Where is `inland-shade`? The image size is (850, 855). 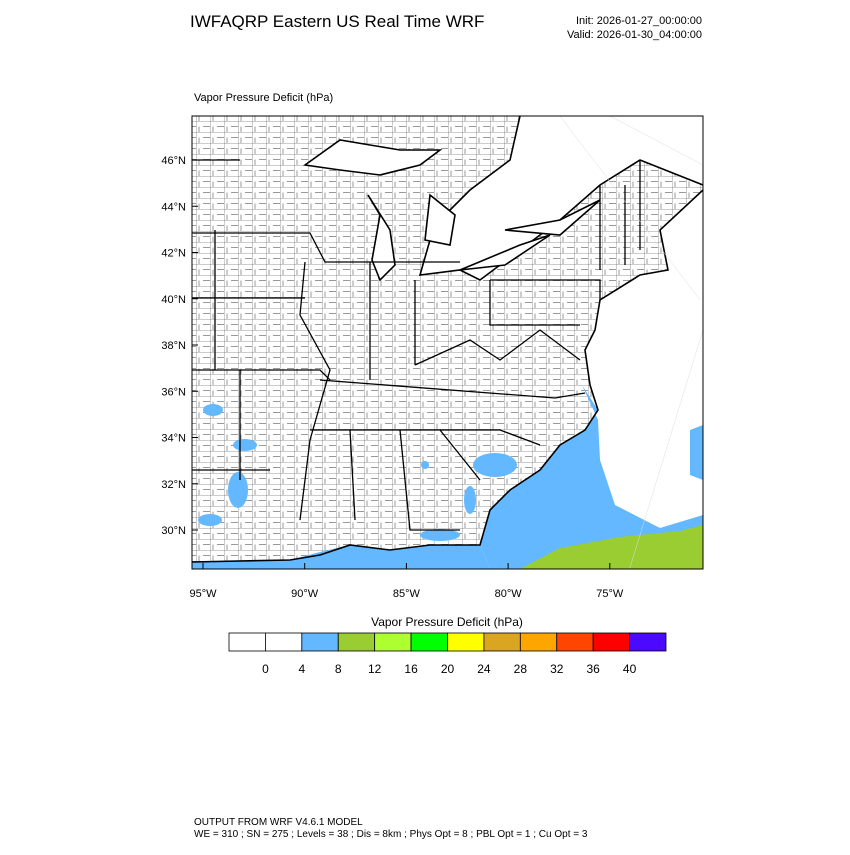 inland-shade is located at coordinates (357, 472).